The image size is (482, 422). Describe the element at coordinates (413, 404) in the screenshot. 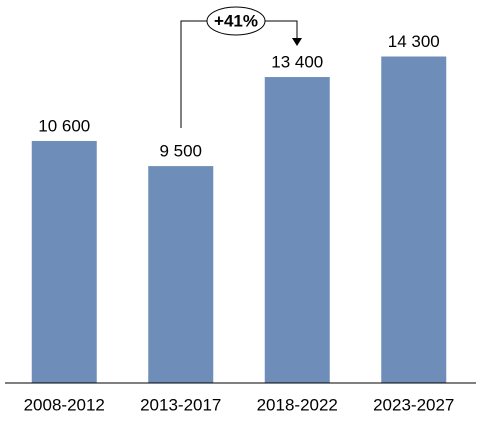

I see `x-tick-label: 2023-2027` at that location.